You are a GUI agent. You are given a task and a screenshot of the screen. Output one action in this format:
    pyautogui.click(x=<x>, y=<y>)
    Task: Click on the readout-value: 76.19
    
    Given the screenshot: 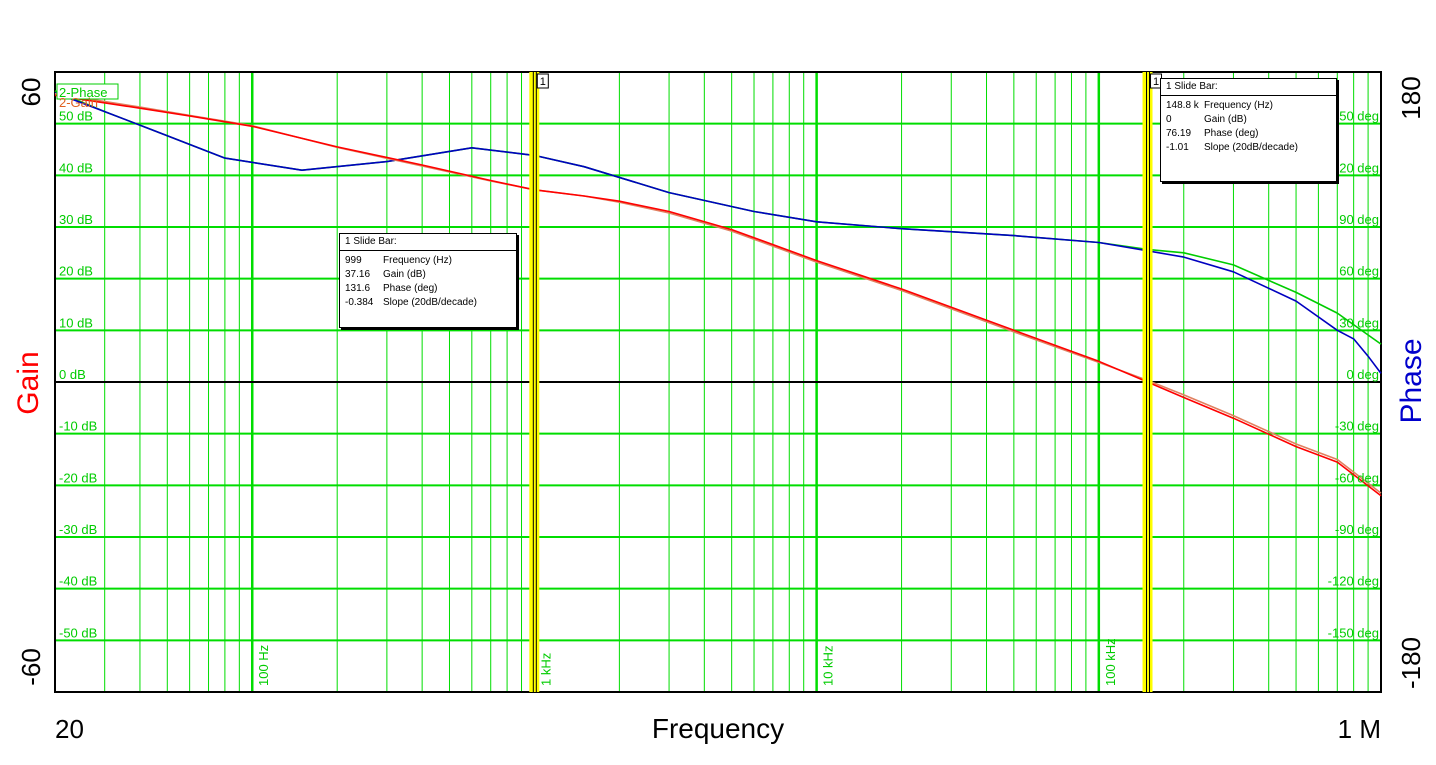 What is the action you would take?
    pyautogui.click(x=1179, y=133)
    